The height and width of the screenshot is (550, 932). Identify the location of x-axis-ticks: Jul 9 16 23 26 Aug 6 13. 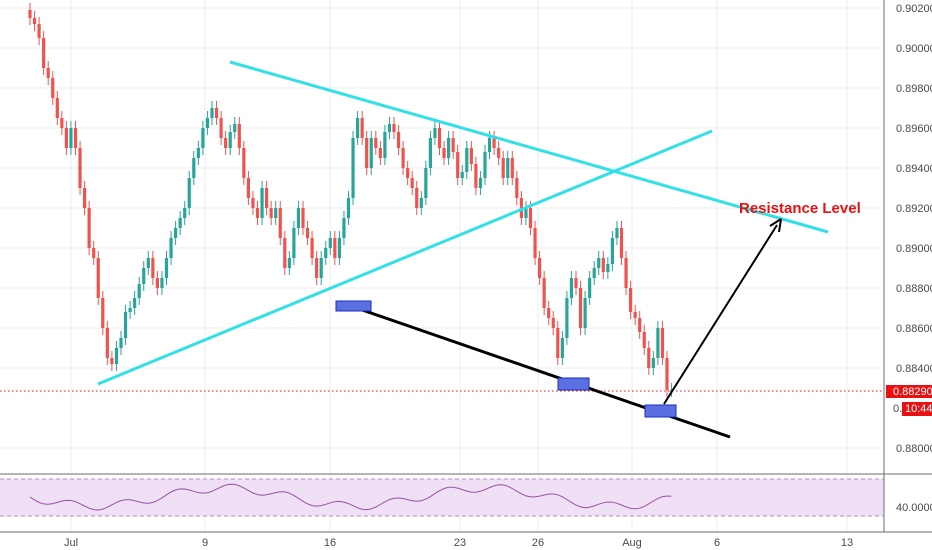
(458, 543).